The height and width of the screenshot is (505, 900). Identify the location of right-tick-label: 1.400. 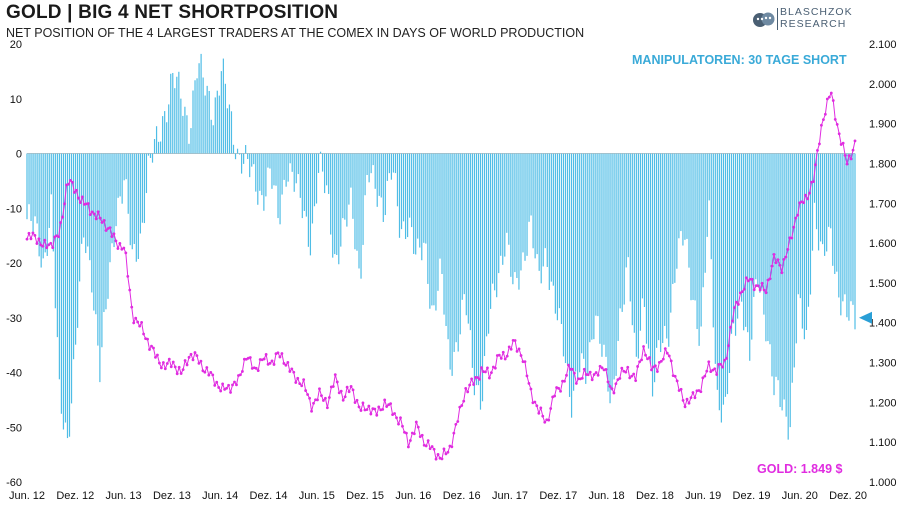
(883, 324).